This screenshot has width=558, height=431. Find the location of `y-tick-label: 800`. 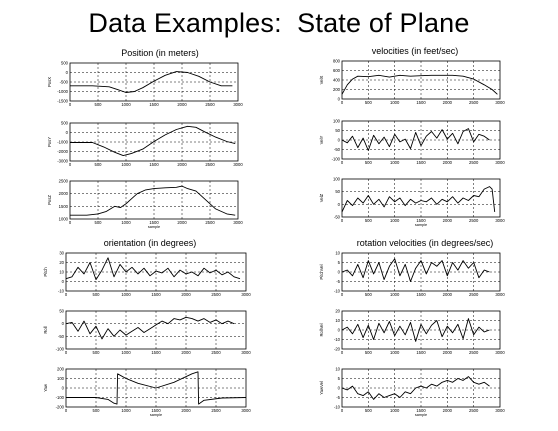

y-tick-label: 800 is located at coordinates (337, 61).